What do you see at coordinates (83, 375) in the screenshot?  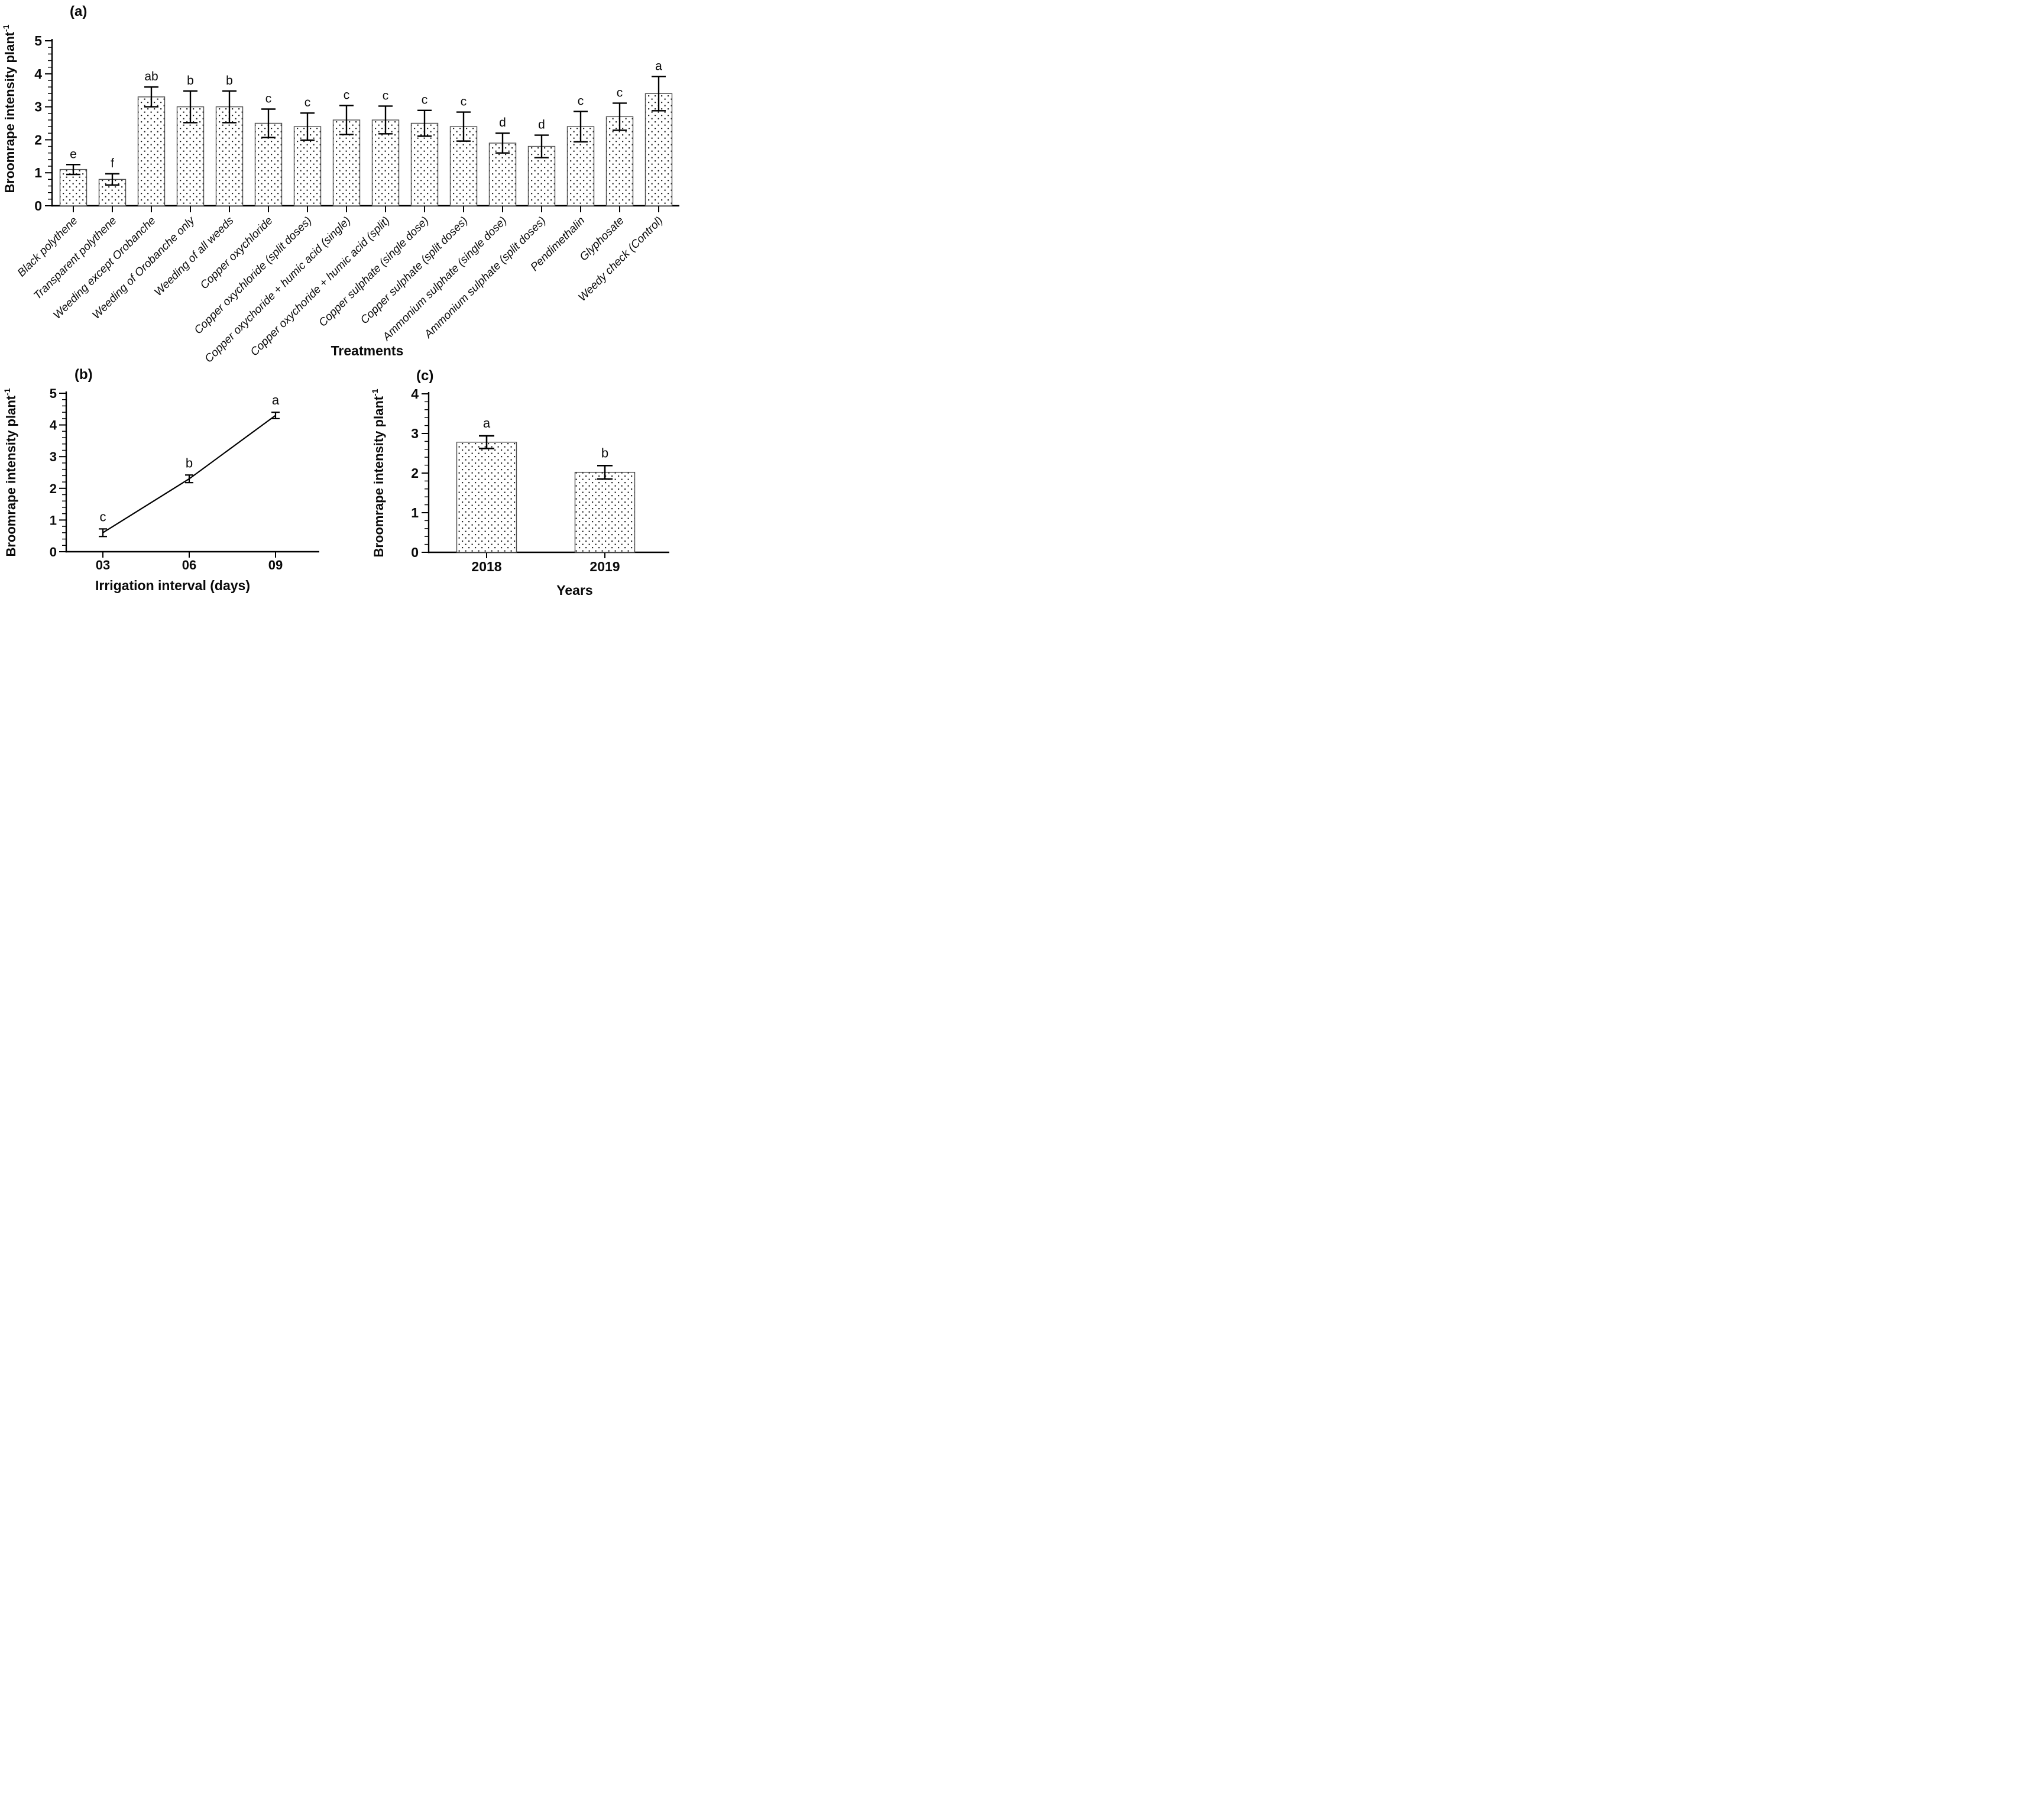 I see `panel-label-b: (b)` at bounding box center [83, 375].